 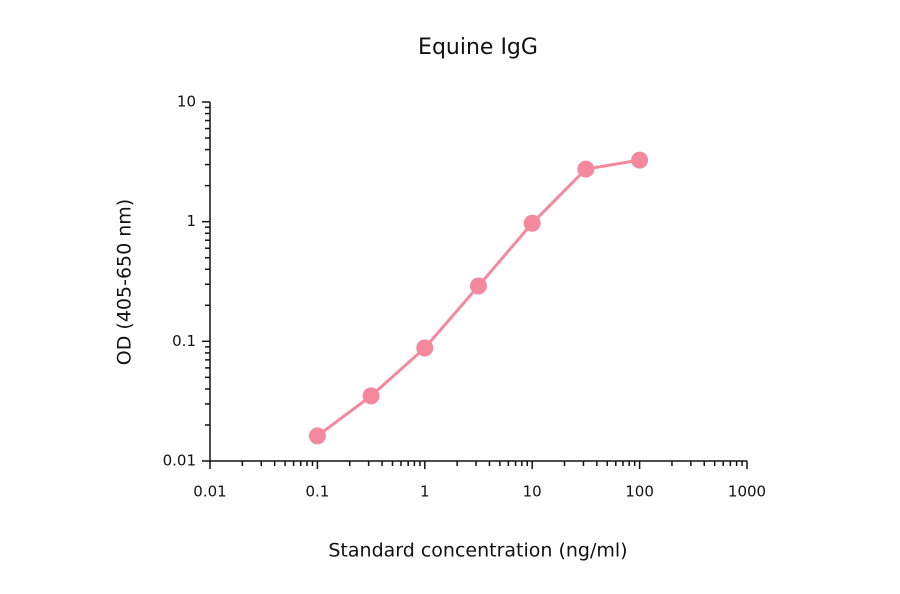 What do you see at coordinates (184, 341) in the screenshot?
I see `y-tick-label: 0.1` at bounding box center [184, 341].